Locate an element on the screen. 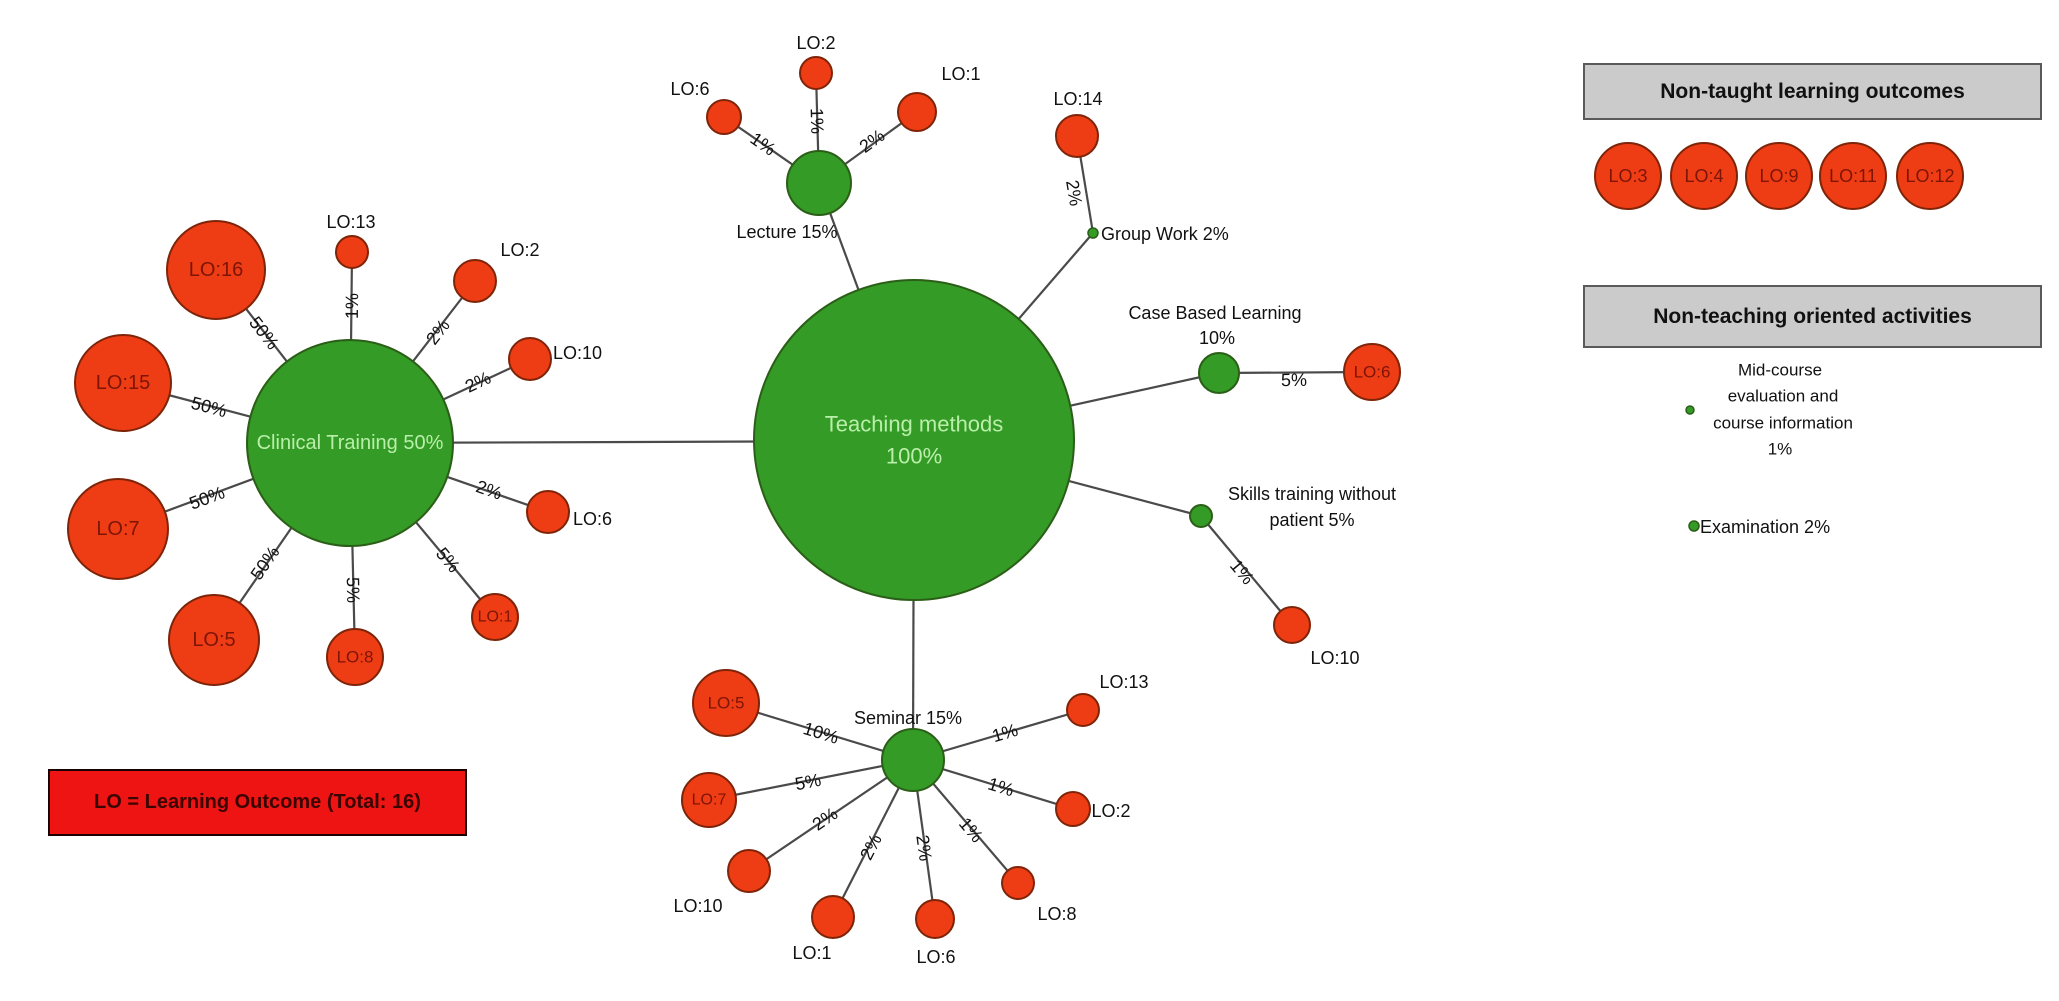  node-label-legend-lo4: LO:4 is located at coordinates (1703, 176).